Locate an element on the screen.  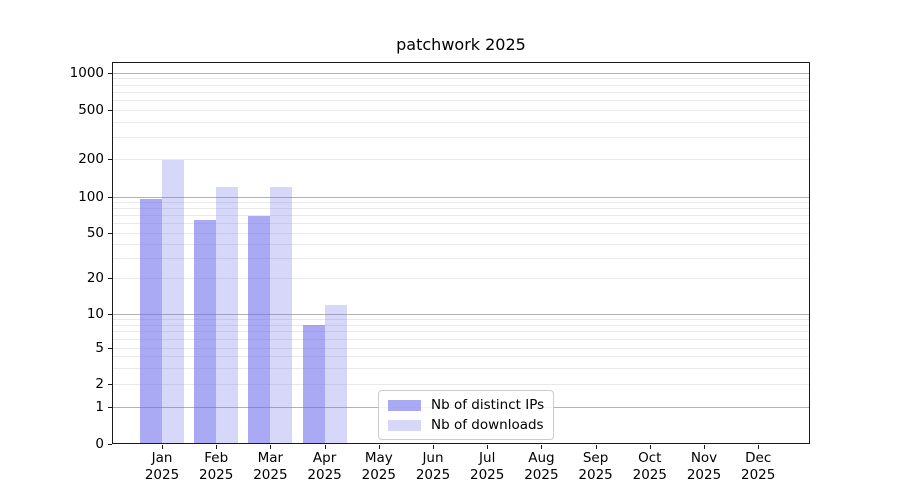
bar-nb-of-downloads-mar-2025 is located at coordinates (281, 315).